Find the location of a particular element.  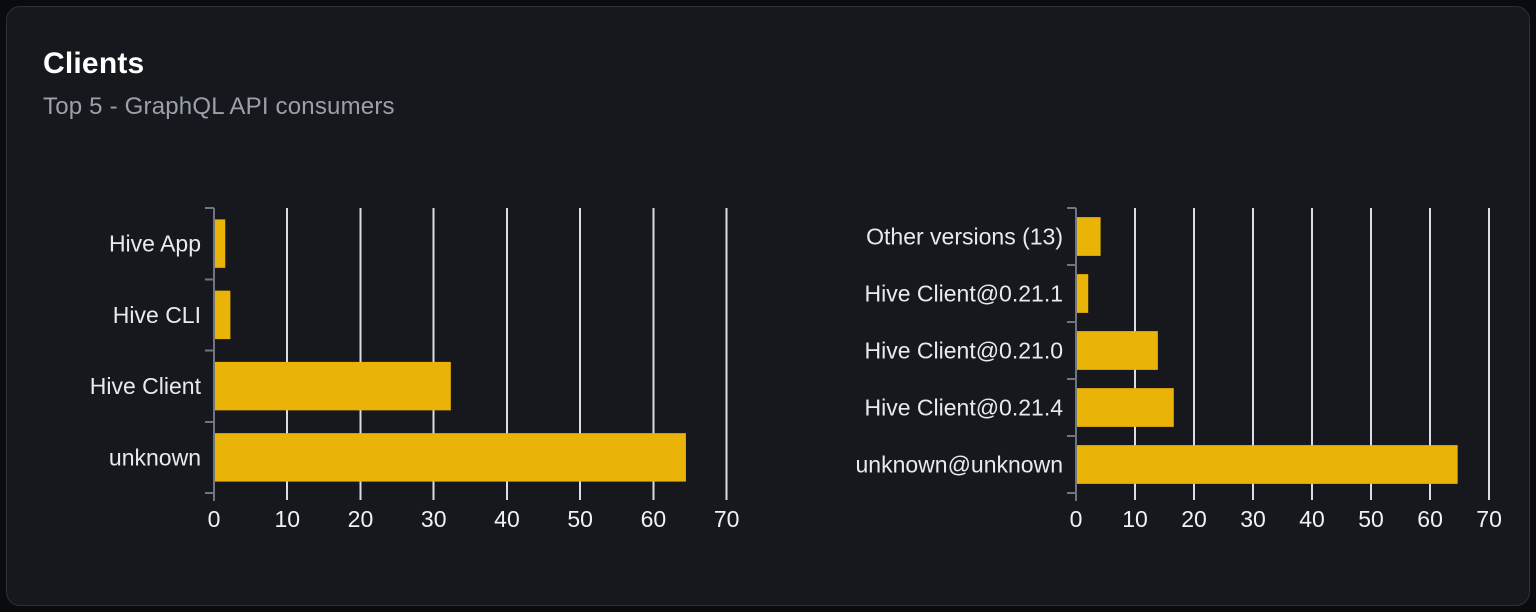

bar-hive-client-0.21.1 is located at coordinates (1083, 293).